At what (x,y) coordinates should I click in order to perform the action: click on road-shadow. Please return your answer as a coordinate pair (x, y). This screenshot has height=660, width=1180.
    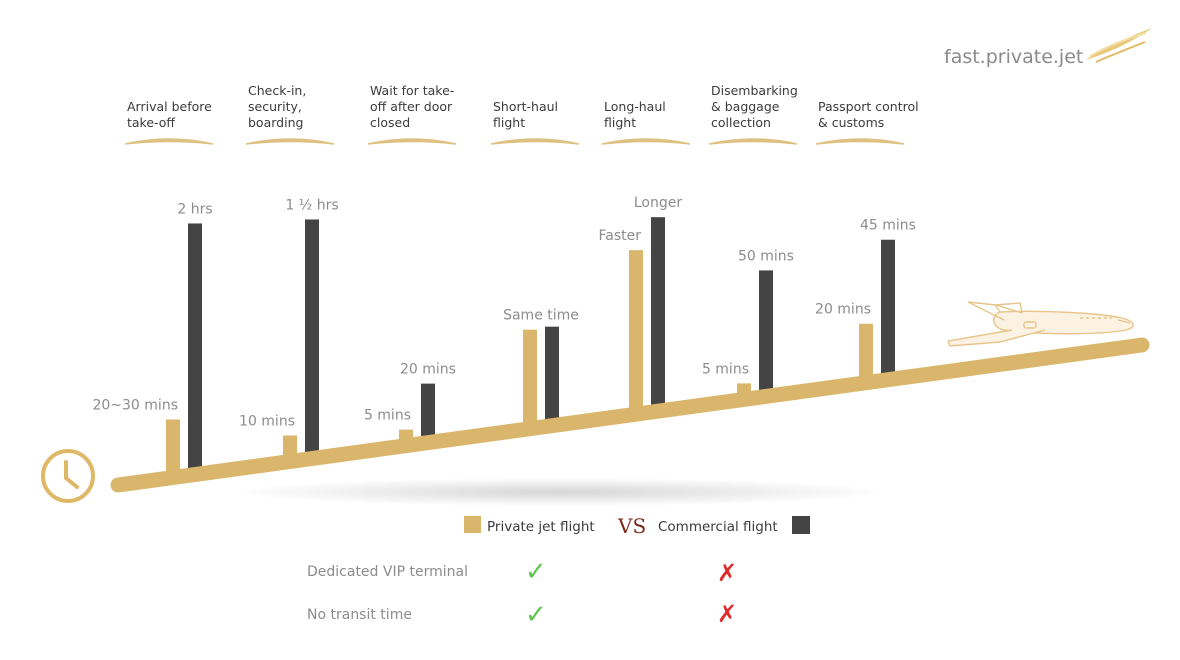
    Looking at the image, I should click on (560, 492).